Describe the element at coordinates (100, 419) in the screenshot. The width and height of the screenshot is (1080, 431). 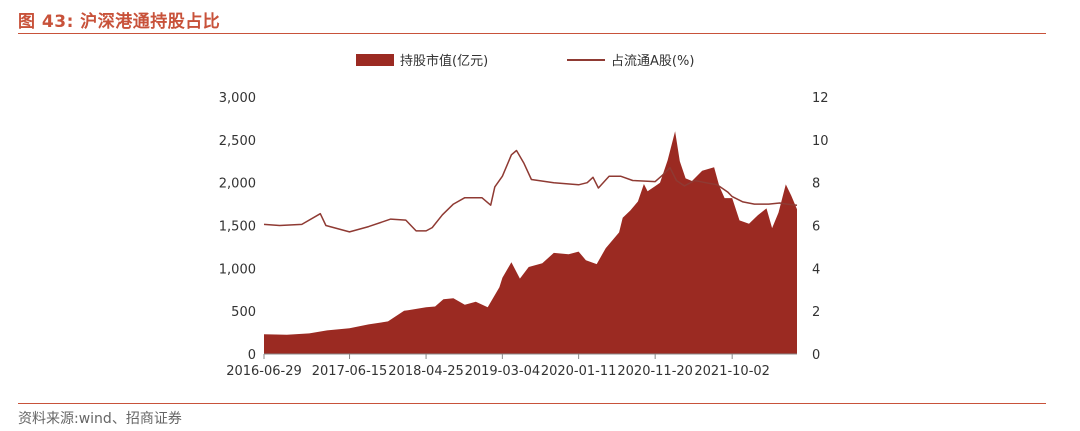
I see `source-note: 资料来源:wind、招商证券` at that location.